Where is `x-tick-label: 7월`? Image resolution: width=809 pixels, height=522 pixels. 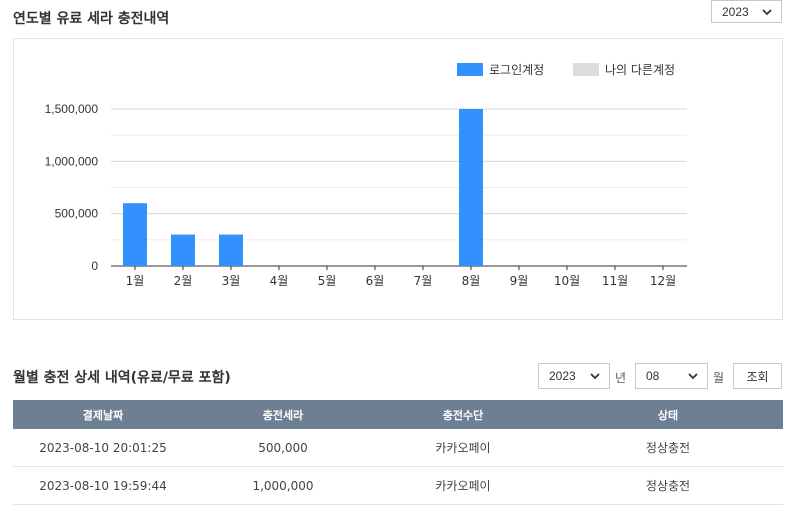
x-tick-label: 7월 is located at coordinates (423, 281).